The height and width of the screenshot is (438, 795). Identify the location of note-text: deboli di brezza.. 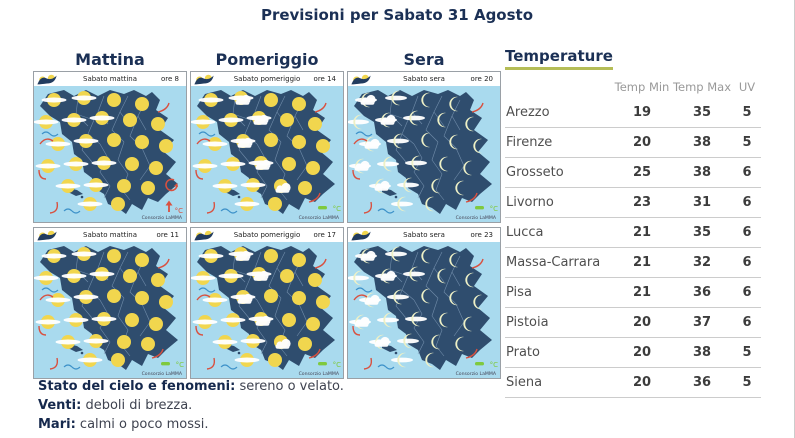
(139, 405).